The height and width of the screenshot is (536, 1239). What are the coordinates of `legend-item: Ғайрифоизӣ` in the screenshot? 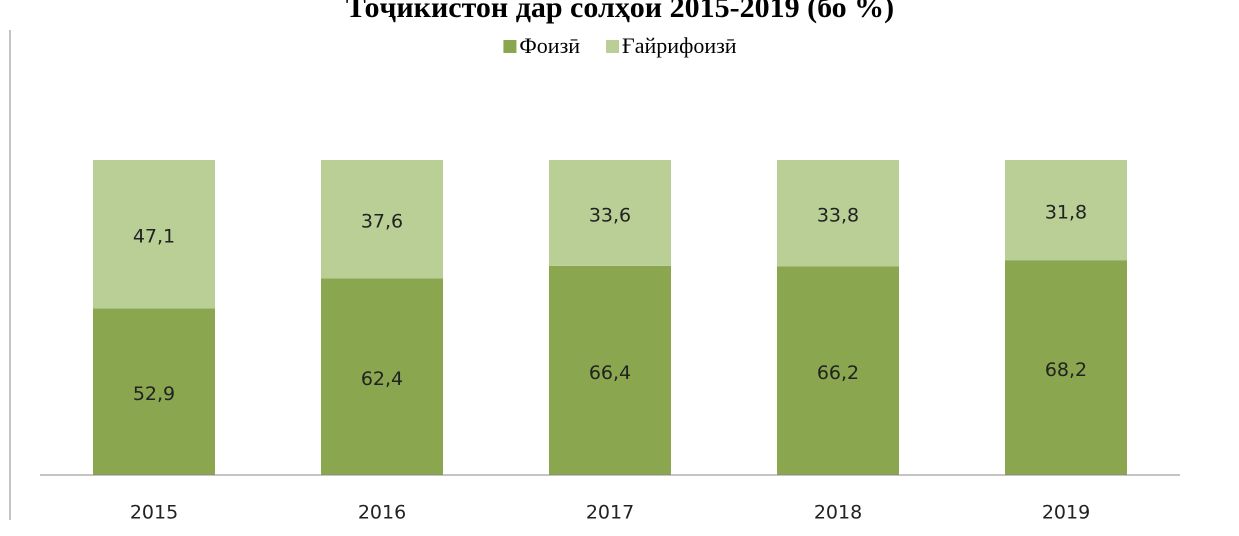 It's located at (671, 45).